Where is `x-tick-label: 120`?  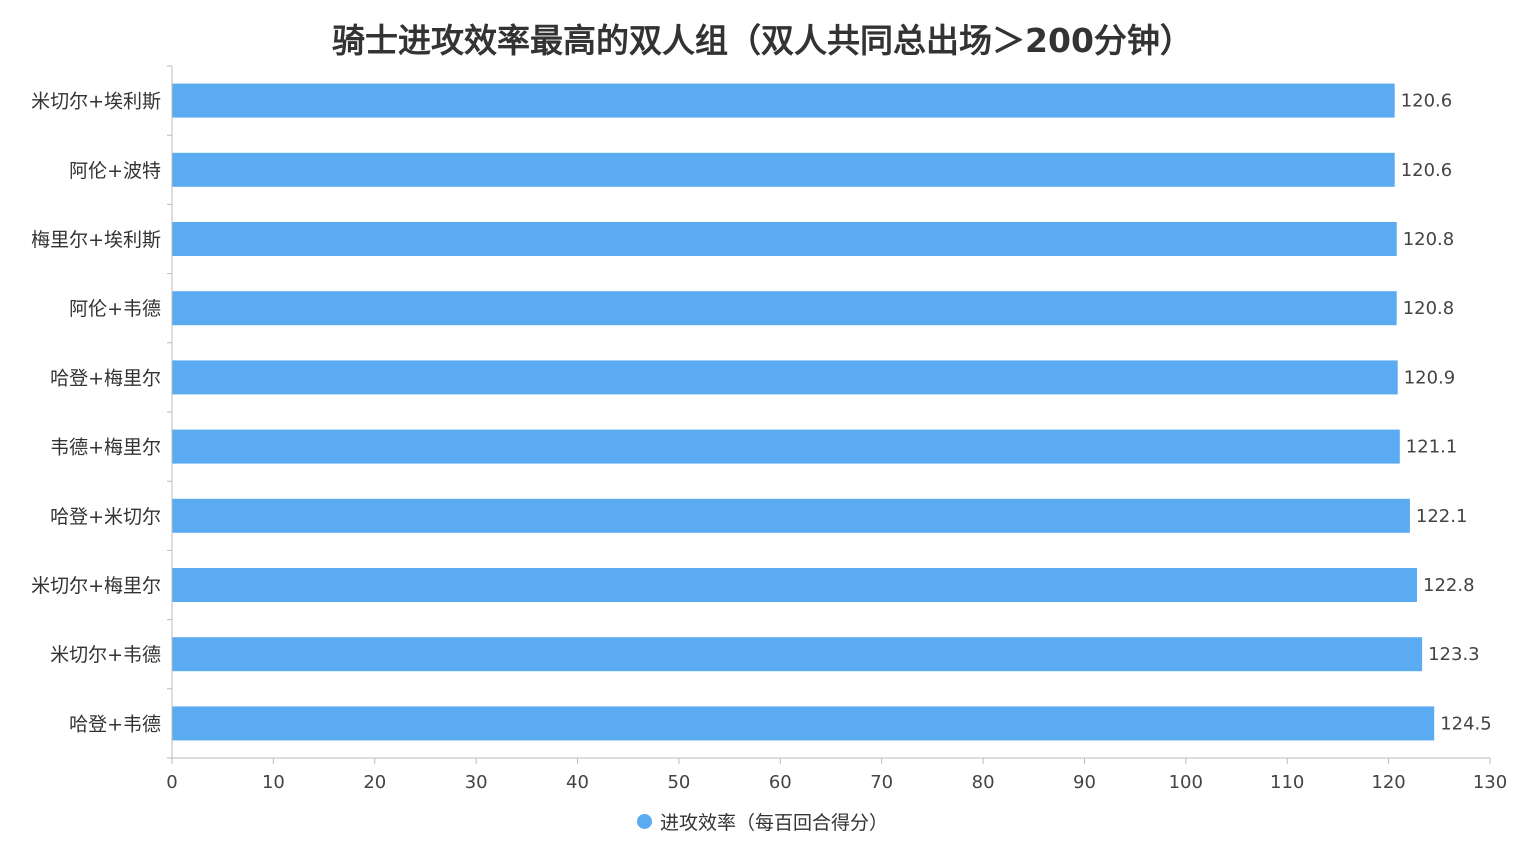 x-tick-label: 120 is located at coordinates (1388, 782).